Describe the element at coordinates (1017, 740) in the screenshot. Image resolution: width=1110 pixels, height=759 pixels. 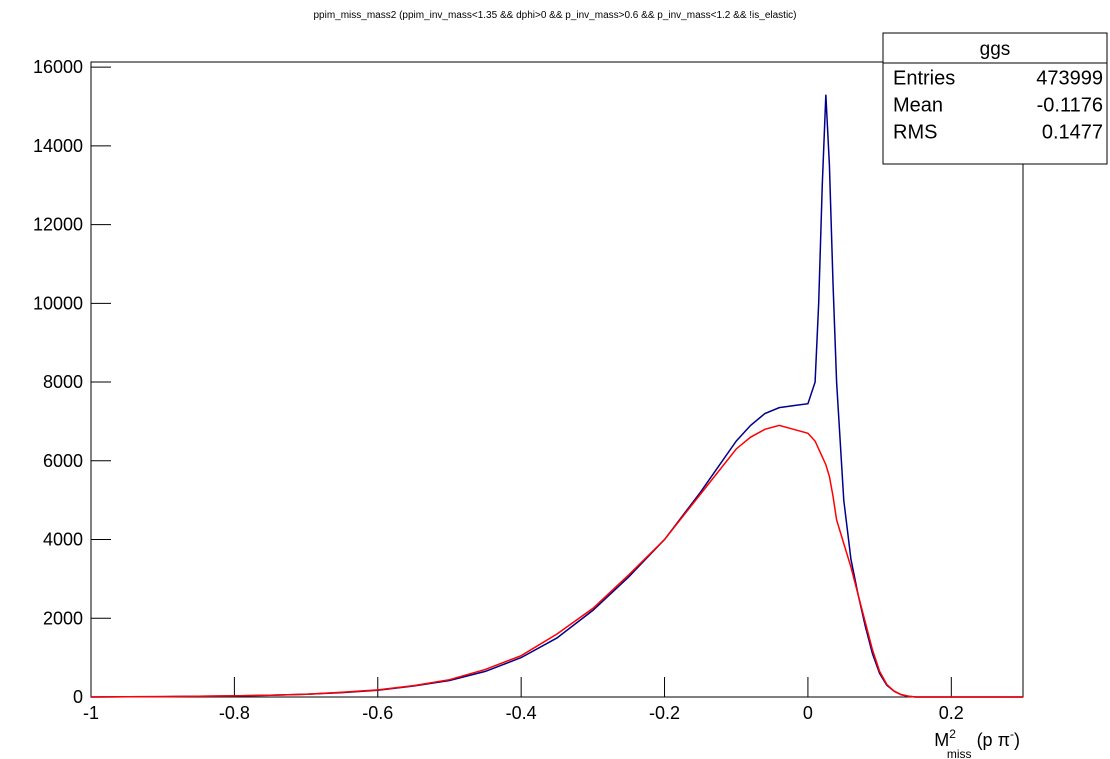
I see `x-label-part: )` at that location.